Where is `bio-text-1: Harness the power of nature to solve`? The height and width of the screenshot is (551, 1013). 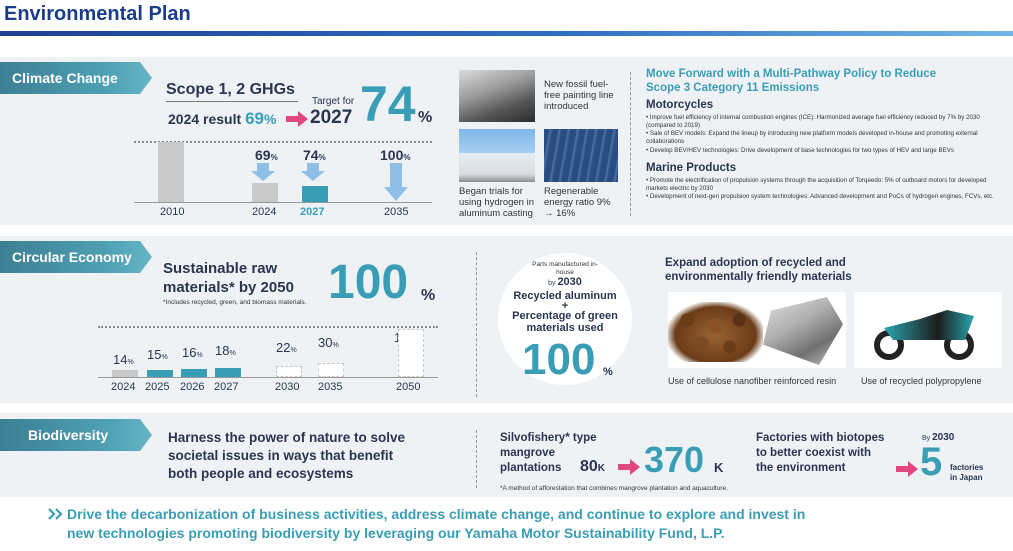 bio-text-1: Harness the power of nature to solve is located at coordinates (287, 437).